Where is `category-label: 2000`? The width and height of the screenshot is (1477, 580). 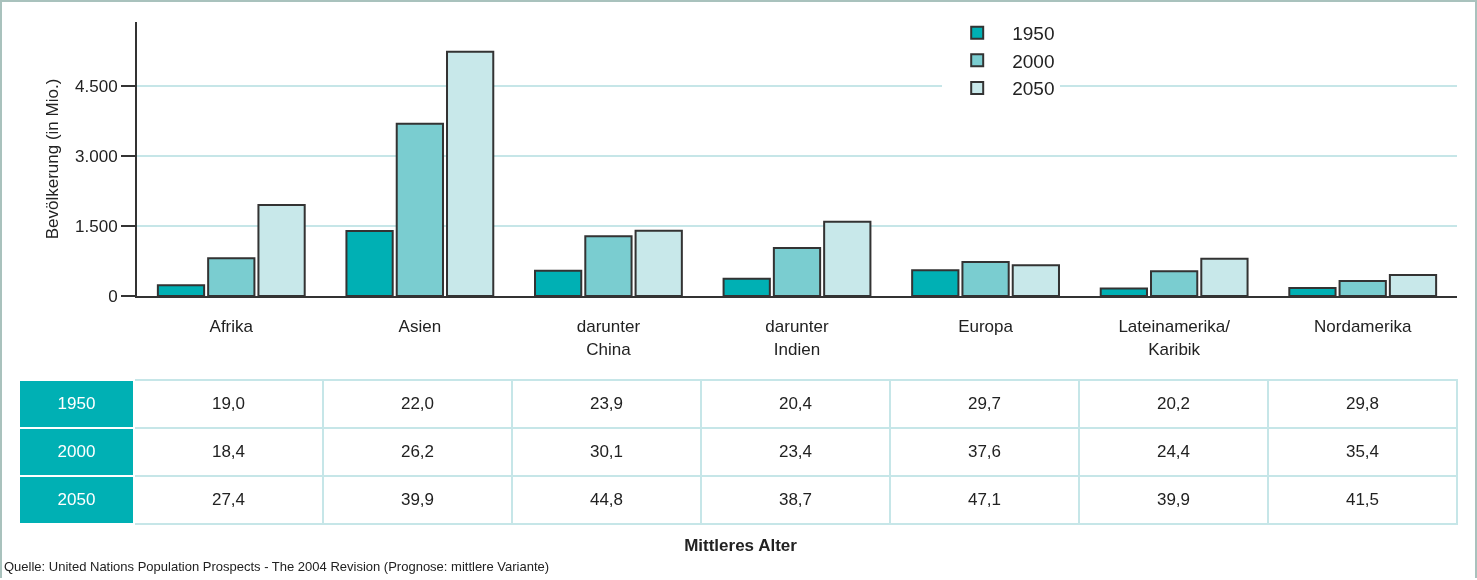 category-label: 2000 is located at coordinates (76, 451).